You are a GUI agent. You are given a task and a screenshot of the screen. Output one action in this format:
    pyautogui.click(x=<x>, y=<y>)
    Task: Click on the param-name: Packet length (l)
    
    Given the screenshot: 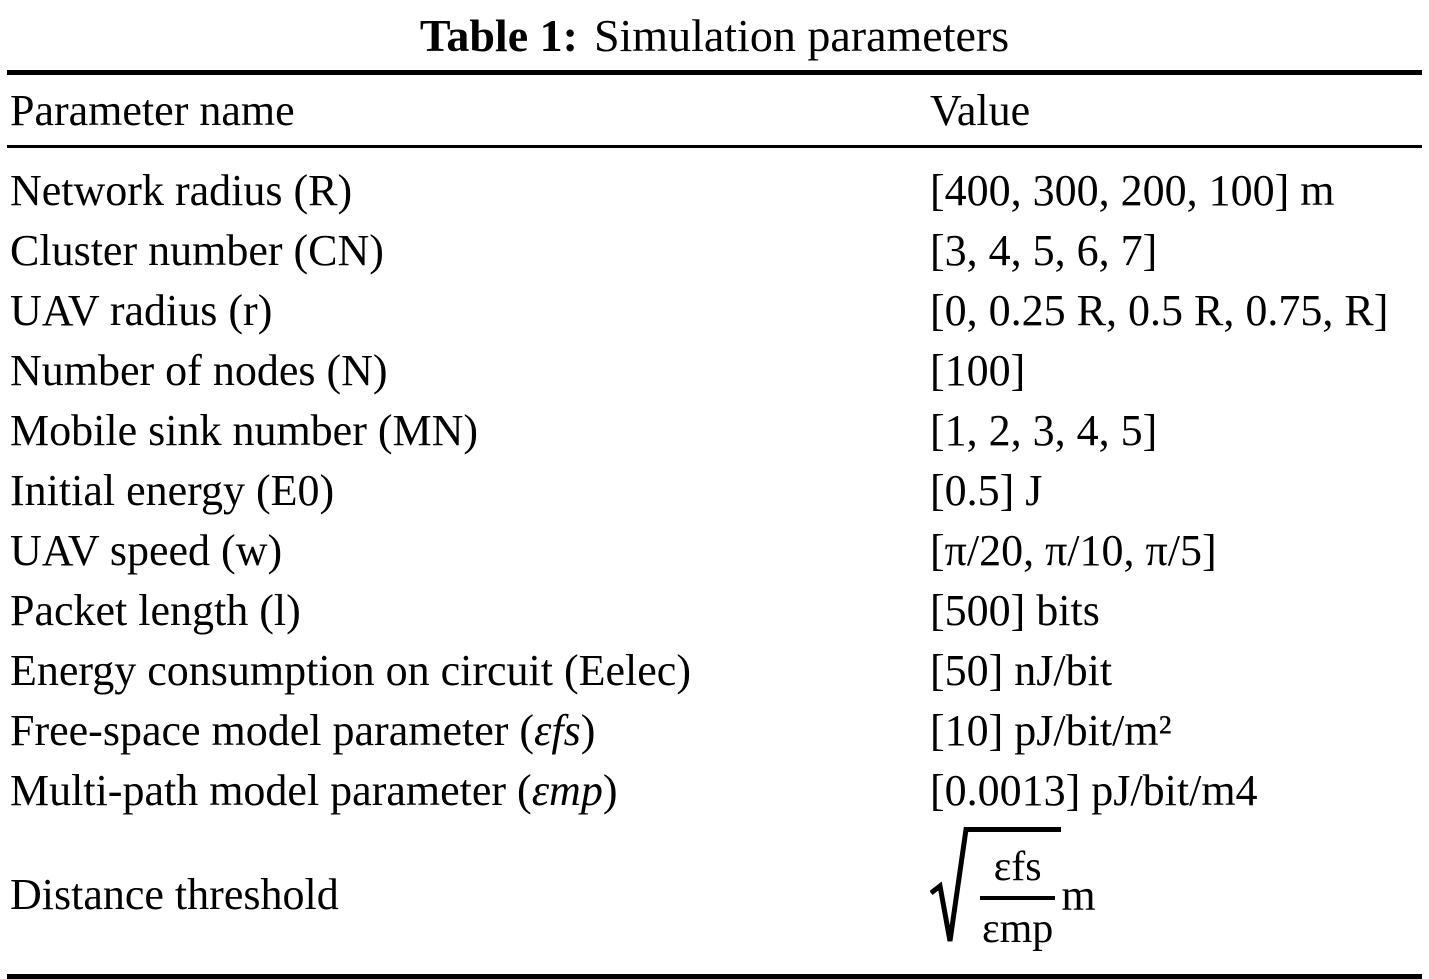 What is the action you would take?
    pyautogui.click(x=155, y=610)
    